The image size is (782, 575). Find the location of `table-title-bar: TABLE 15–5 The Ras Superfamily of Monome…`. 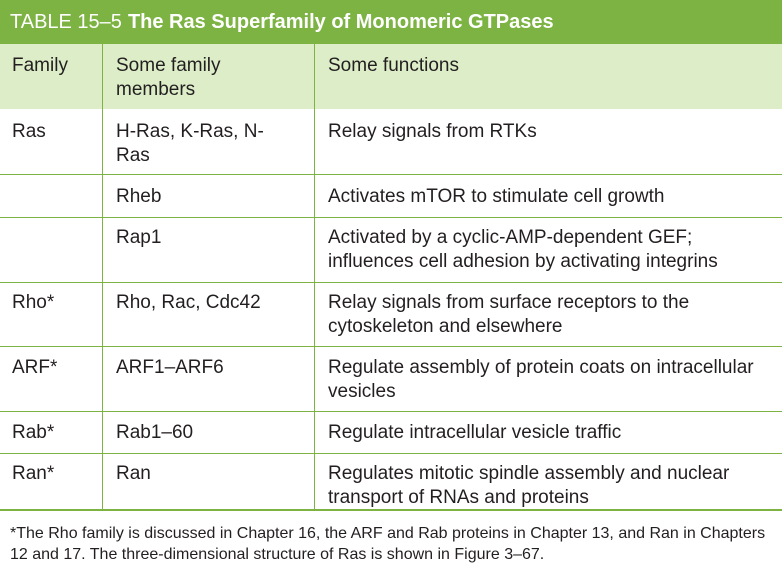

table-title-bar: TABLE 15–5 The Ras Superfamily of Monome… is located at coordinates (391, 22).